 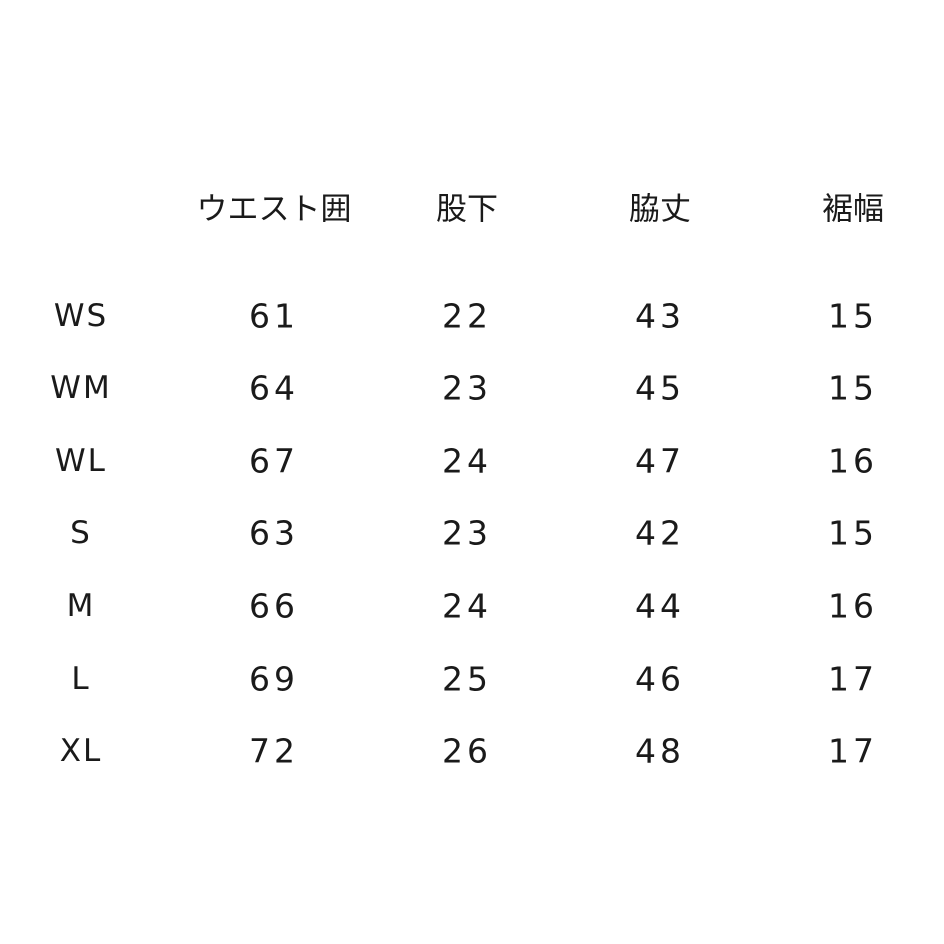 What do you see at coordinates (660, 388) in the screenshot?
I see `table-cell: 45` at bounding box center [660, 388].